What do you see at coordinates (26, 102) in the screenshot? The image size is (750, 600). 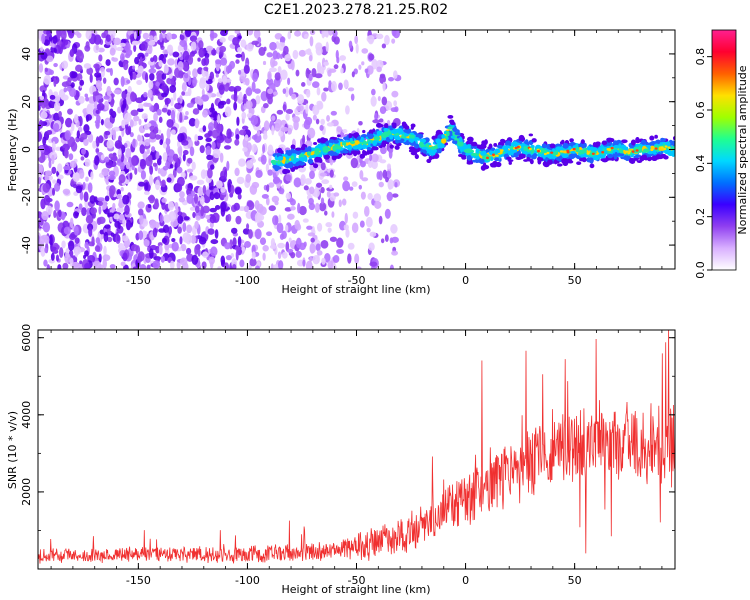 I see `y-tick-label: 20` at bounding box center [26, 102].